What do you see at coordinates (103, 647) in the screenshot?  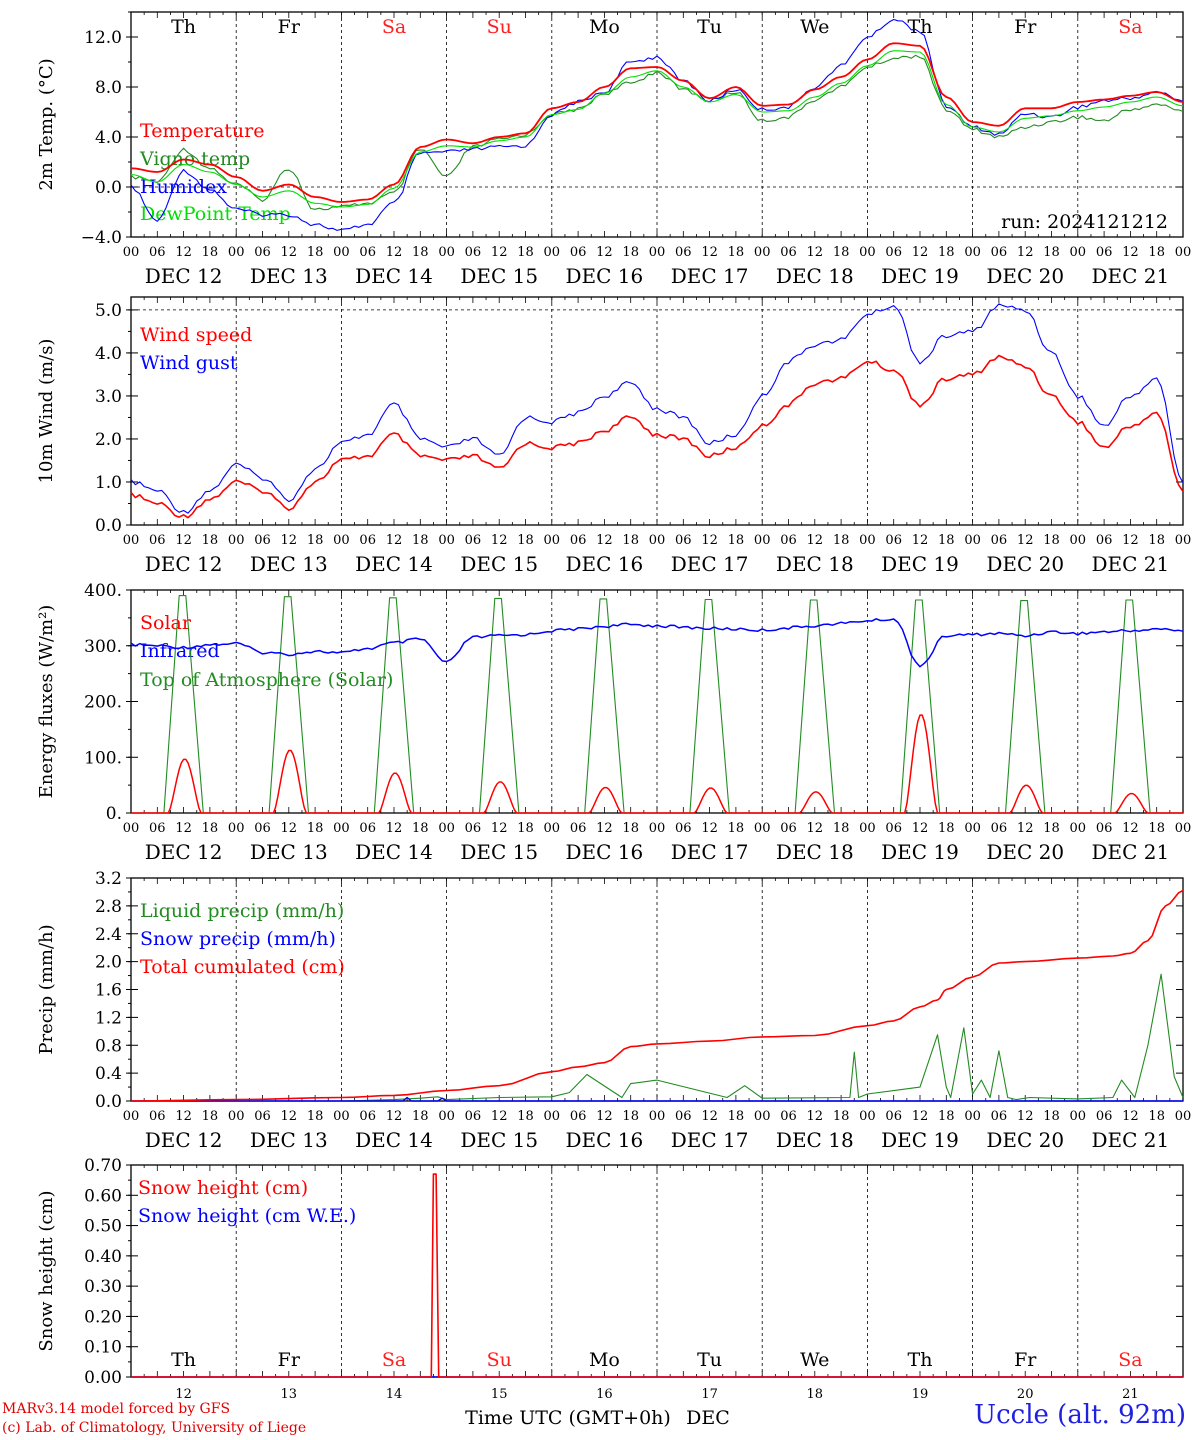 I see `y-tick-label: 300.` at bounding box center [103, 647].